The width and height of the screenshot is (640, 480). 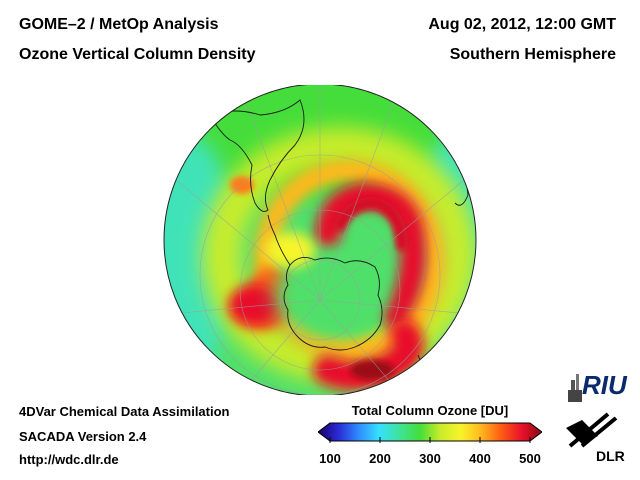 What do you see at coordinates (368, 355) in the screenshot?
I see `ozone-high-indian-ocean` at bounding box center [368, 355].